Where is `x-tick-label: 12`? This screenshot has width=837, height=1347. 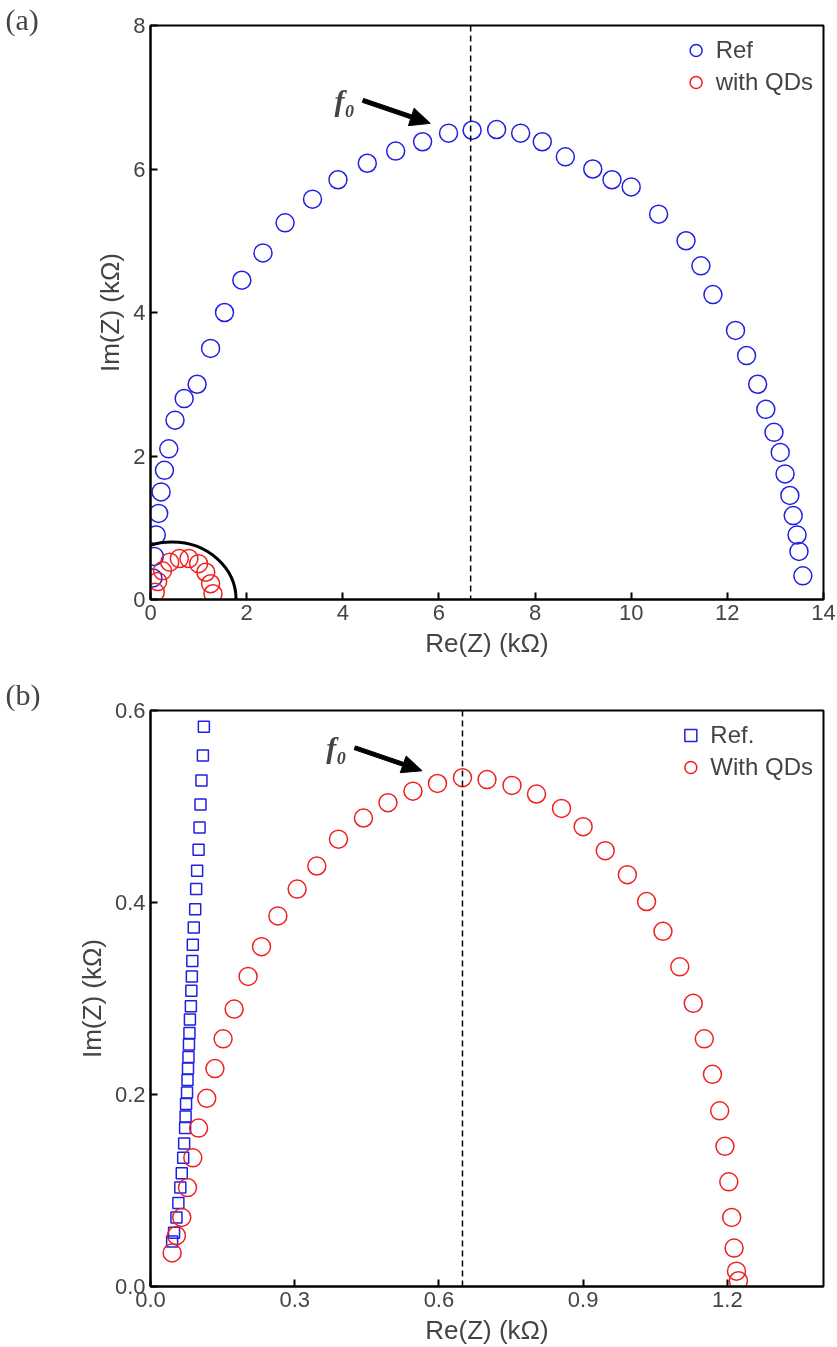 x-tick-label: 12 is located at coordinates (727, 612).